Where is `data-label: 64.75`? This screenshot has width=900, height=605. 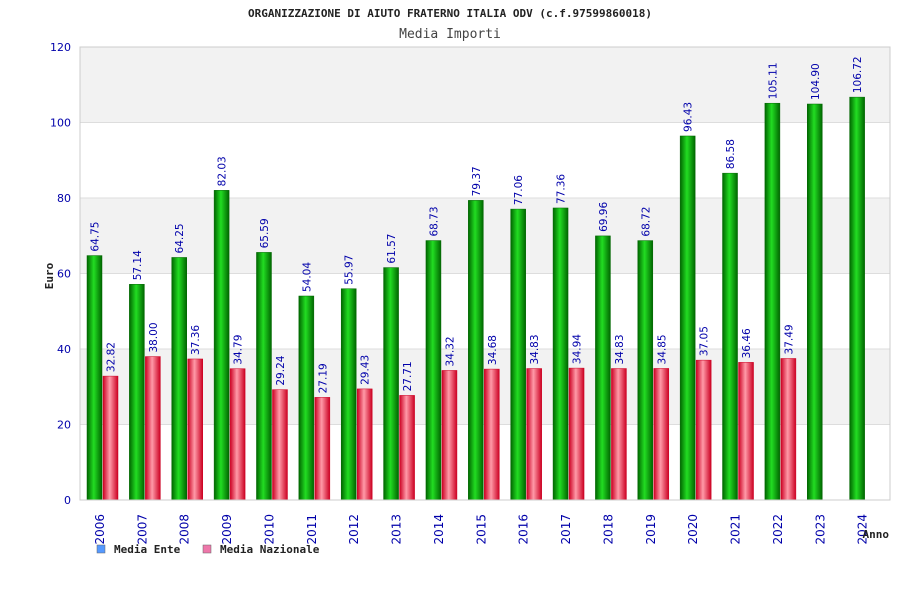 data-label: 64.75 is located at coordinates (96, 237).